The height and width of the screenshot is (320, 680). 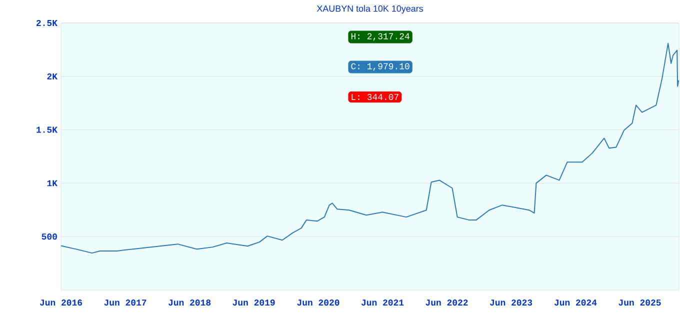 What do you see at coordinates (52, 76) in the screenshot?
I see `y-tick-label: 2K` at bounding box center [52, 76].